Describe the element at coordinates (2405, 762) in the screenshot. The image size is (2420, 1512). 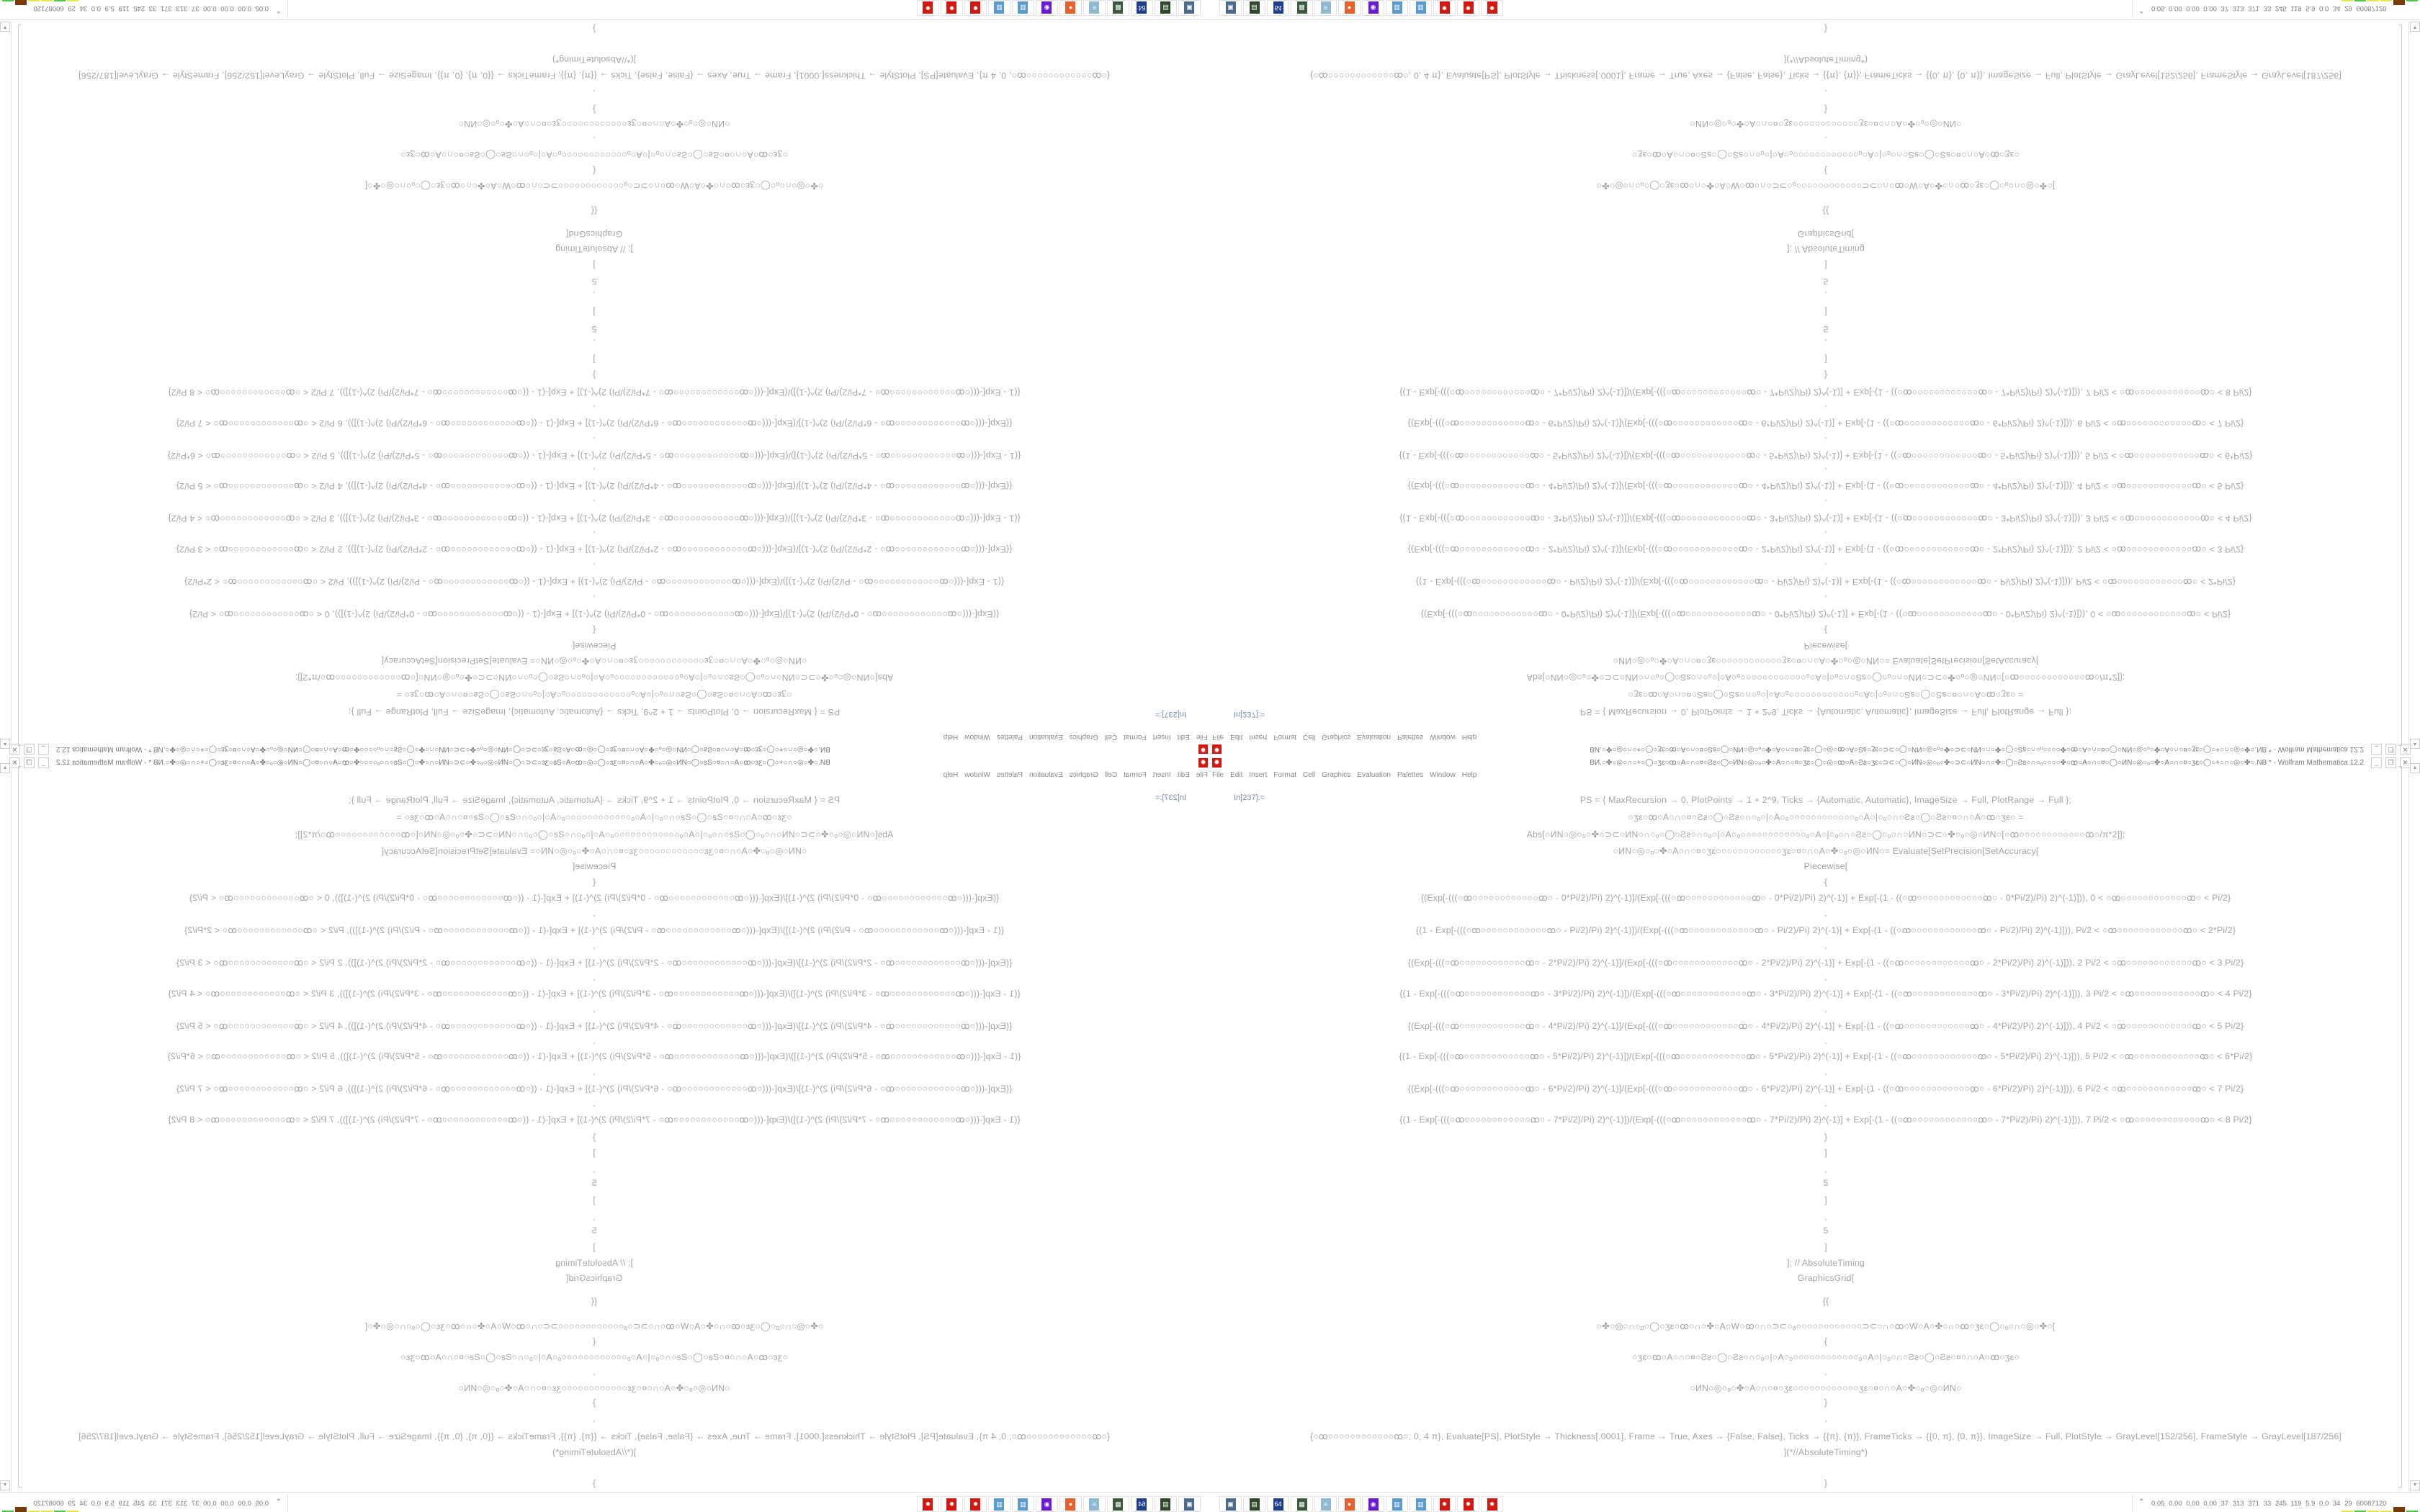
I see `close-button: ✕` at that location.